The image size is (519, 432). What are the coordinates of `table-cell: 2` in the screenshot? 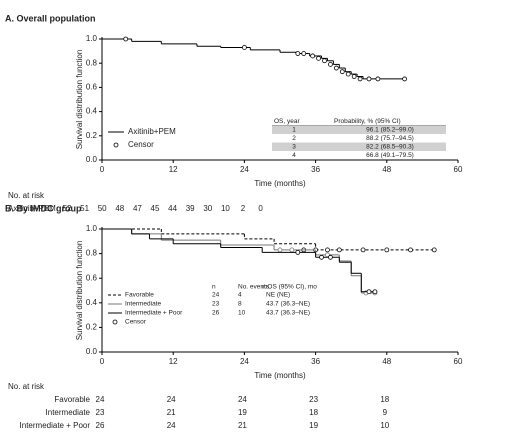 It's located at (294, 138).